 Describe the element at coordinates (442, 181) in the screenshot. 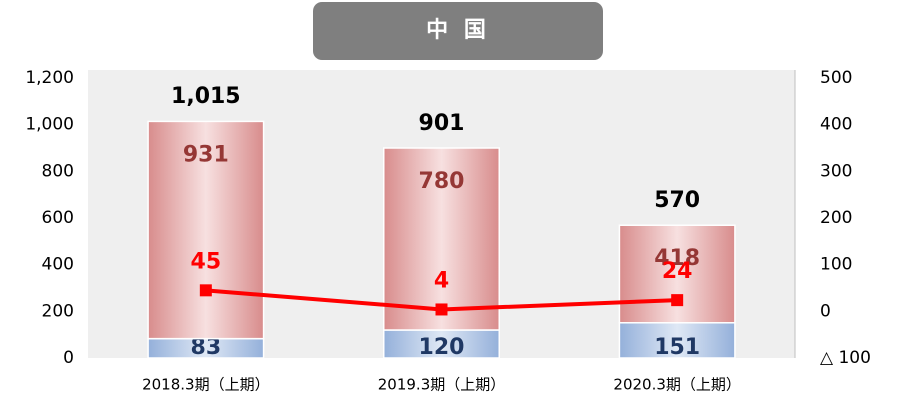

I see `segment-label: 780` at that location.